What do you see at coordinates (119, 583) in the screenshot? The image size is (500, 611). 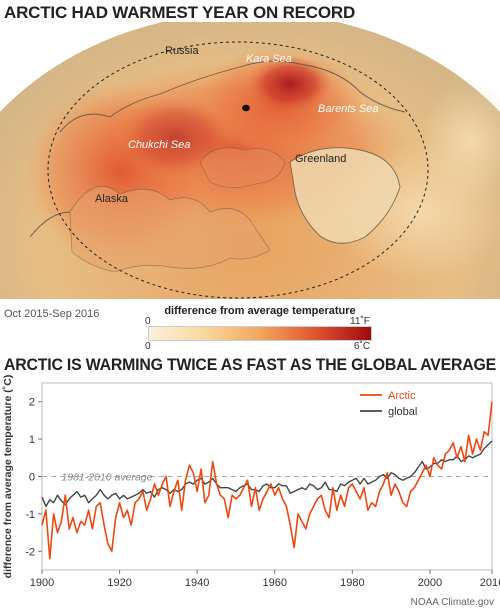 I see `x-tick-label: 1920` at bounding box center [119, 583].